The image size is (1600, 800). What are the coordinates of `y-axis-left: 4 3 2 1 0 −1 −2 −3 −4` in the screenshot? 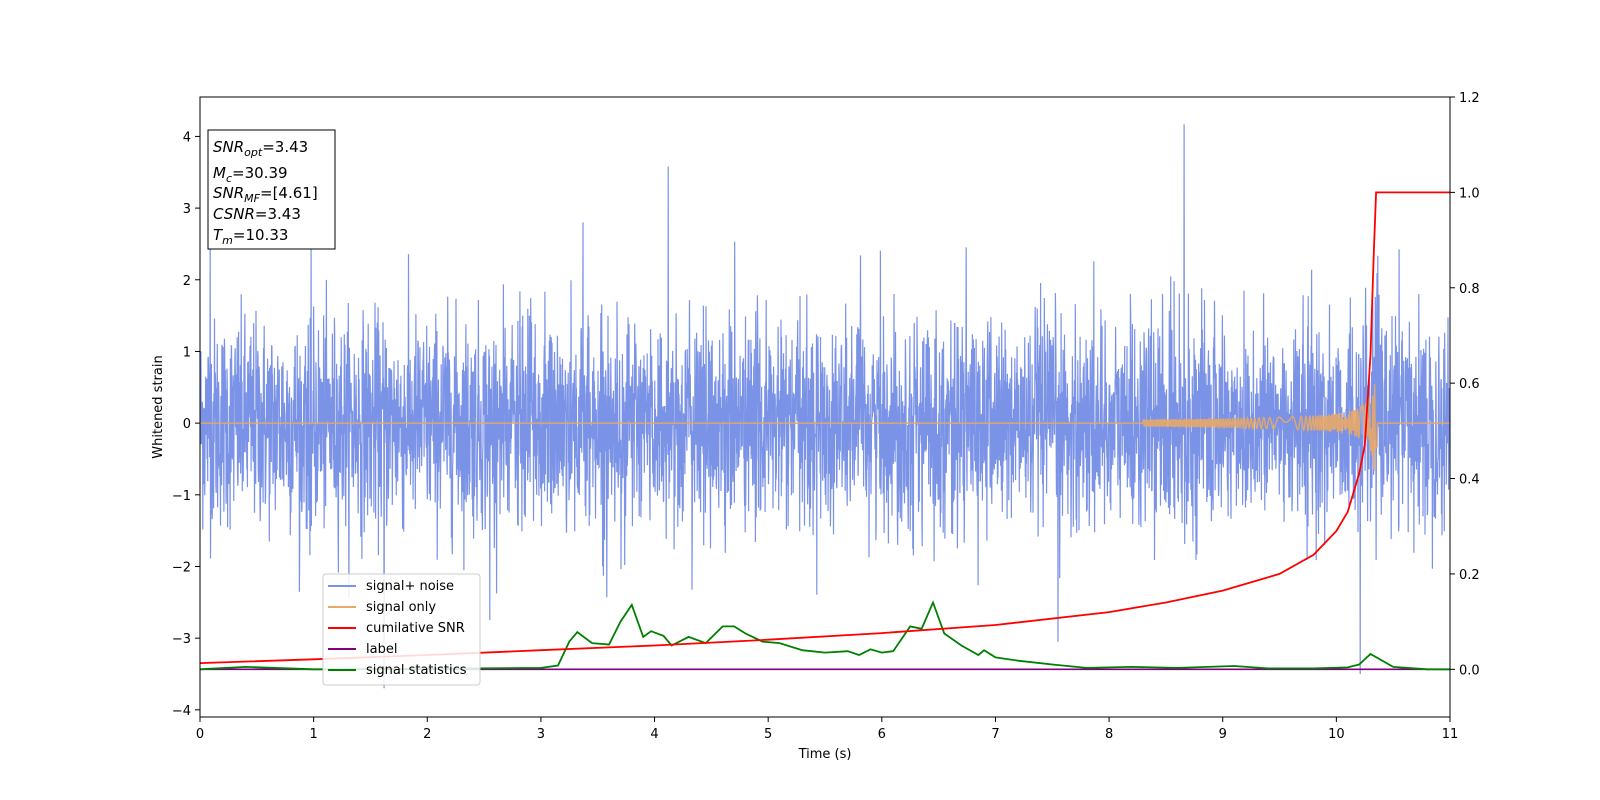 It's located at (186, 424).